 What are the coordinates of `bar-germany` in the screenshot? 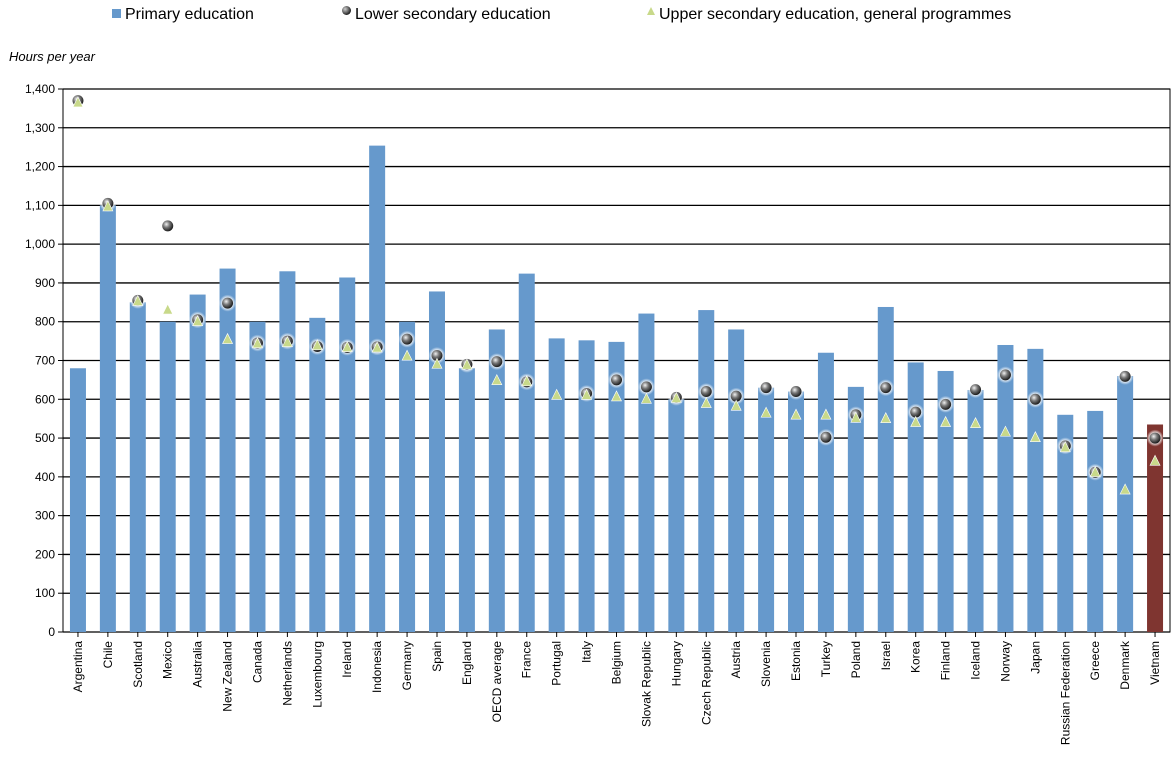 It's located at (407, 476).